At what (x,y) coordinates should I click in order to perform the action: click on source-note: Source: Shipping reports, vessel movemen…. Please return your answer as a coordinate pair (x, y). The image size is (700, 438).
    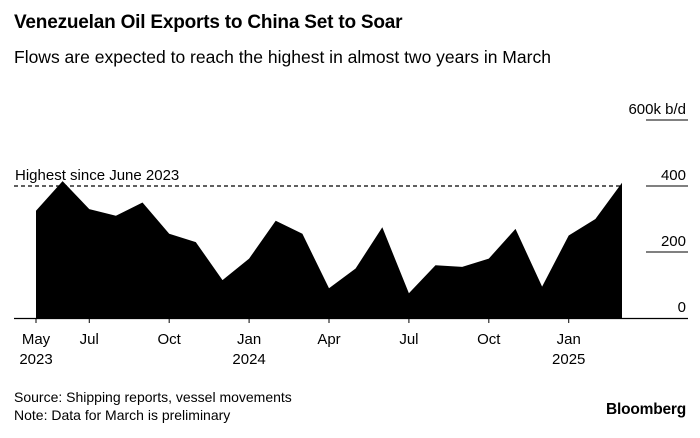
    Looking at the image, I should click on (153, 397).